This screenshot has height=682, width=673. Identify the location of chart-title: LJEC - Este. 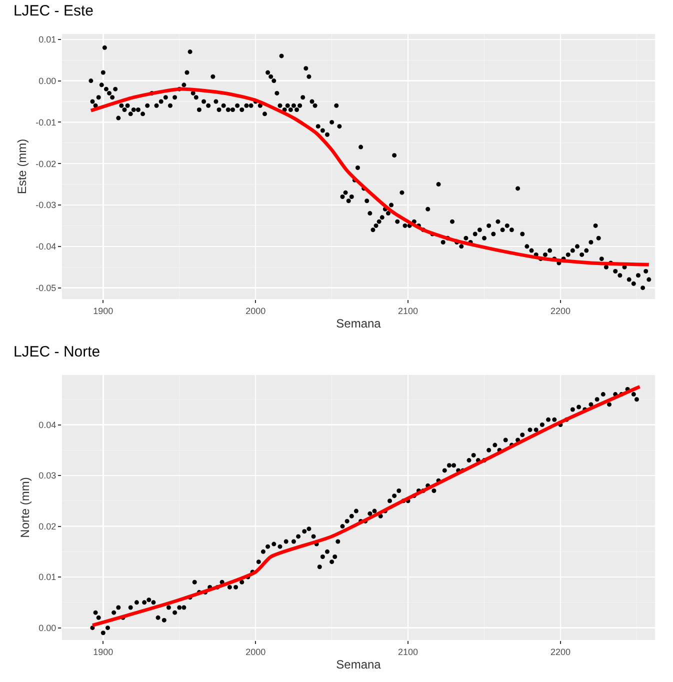
(53, 11).